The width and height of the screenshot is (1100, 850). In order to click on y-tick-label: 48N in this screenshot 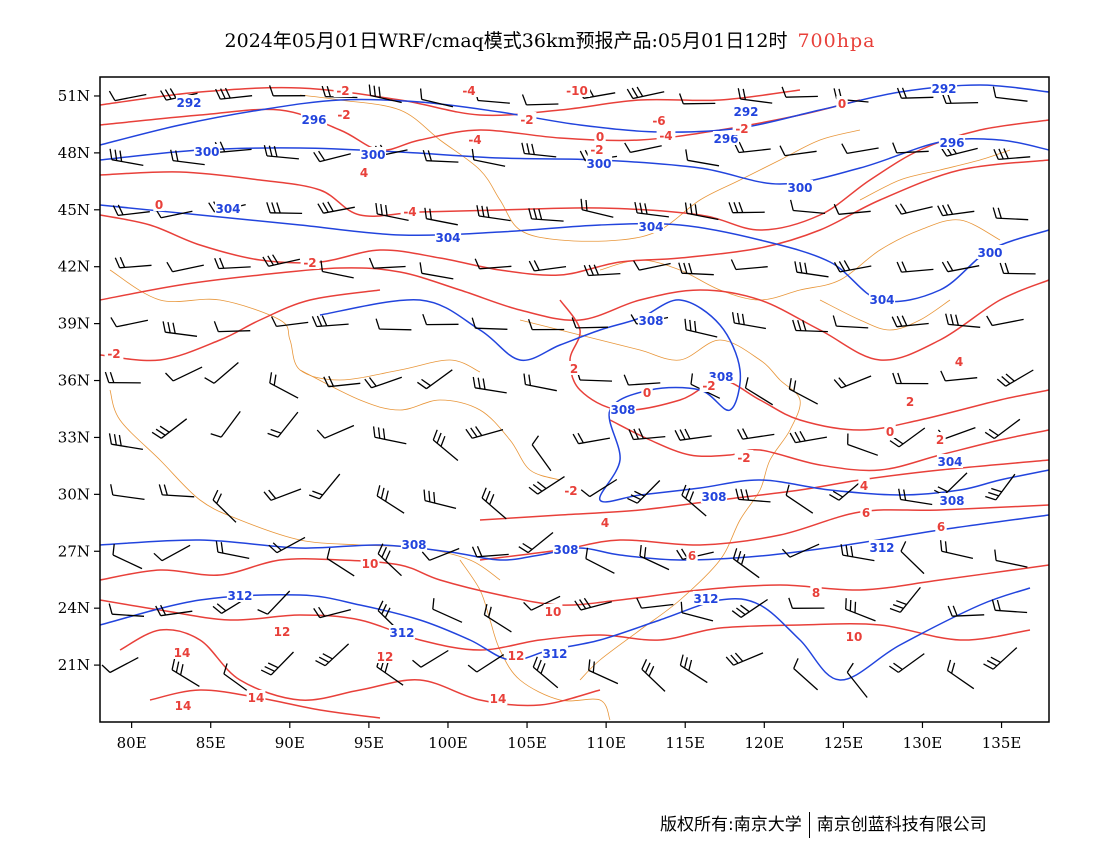, I will do `click(74, 153)`.